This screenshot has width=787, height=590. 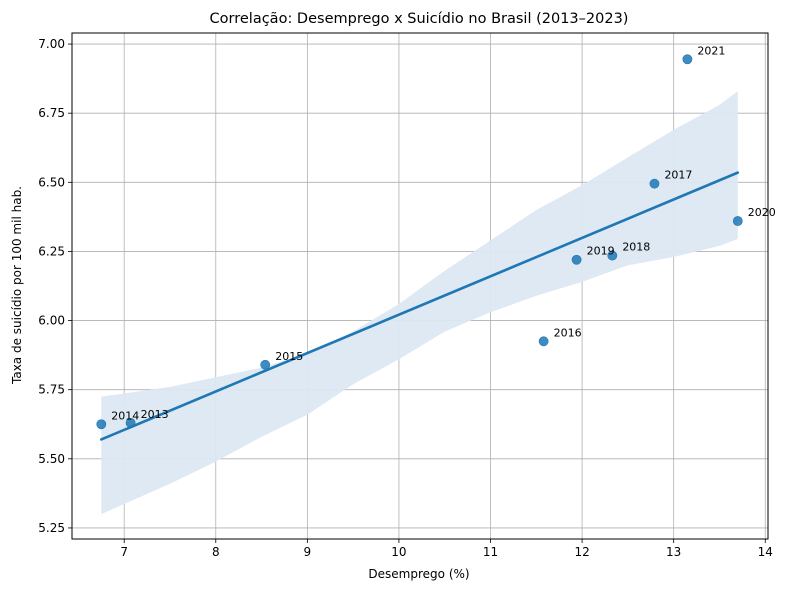 I want to click on y-tick-label: 5.75, so click(x=51, y=390).